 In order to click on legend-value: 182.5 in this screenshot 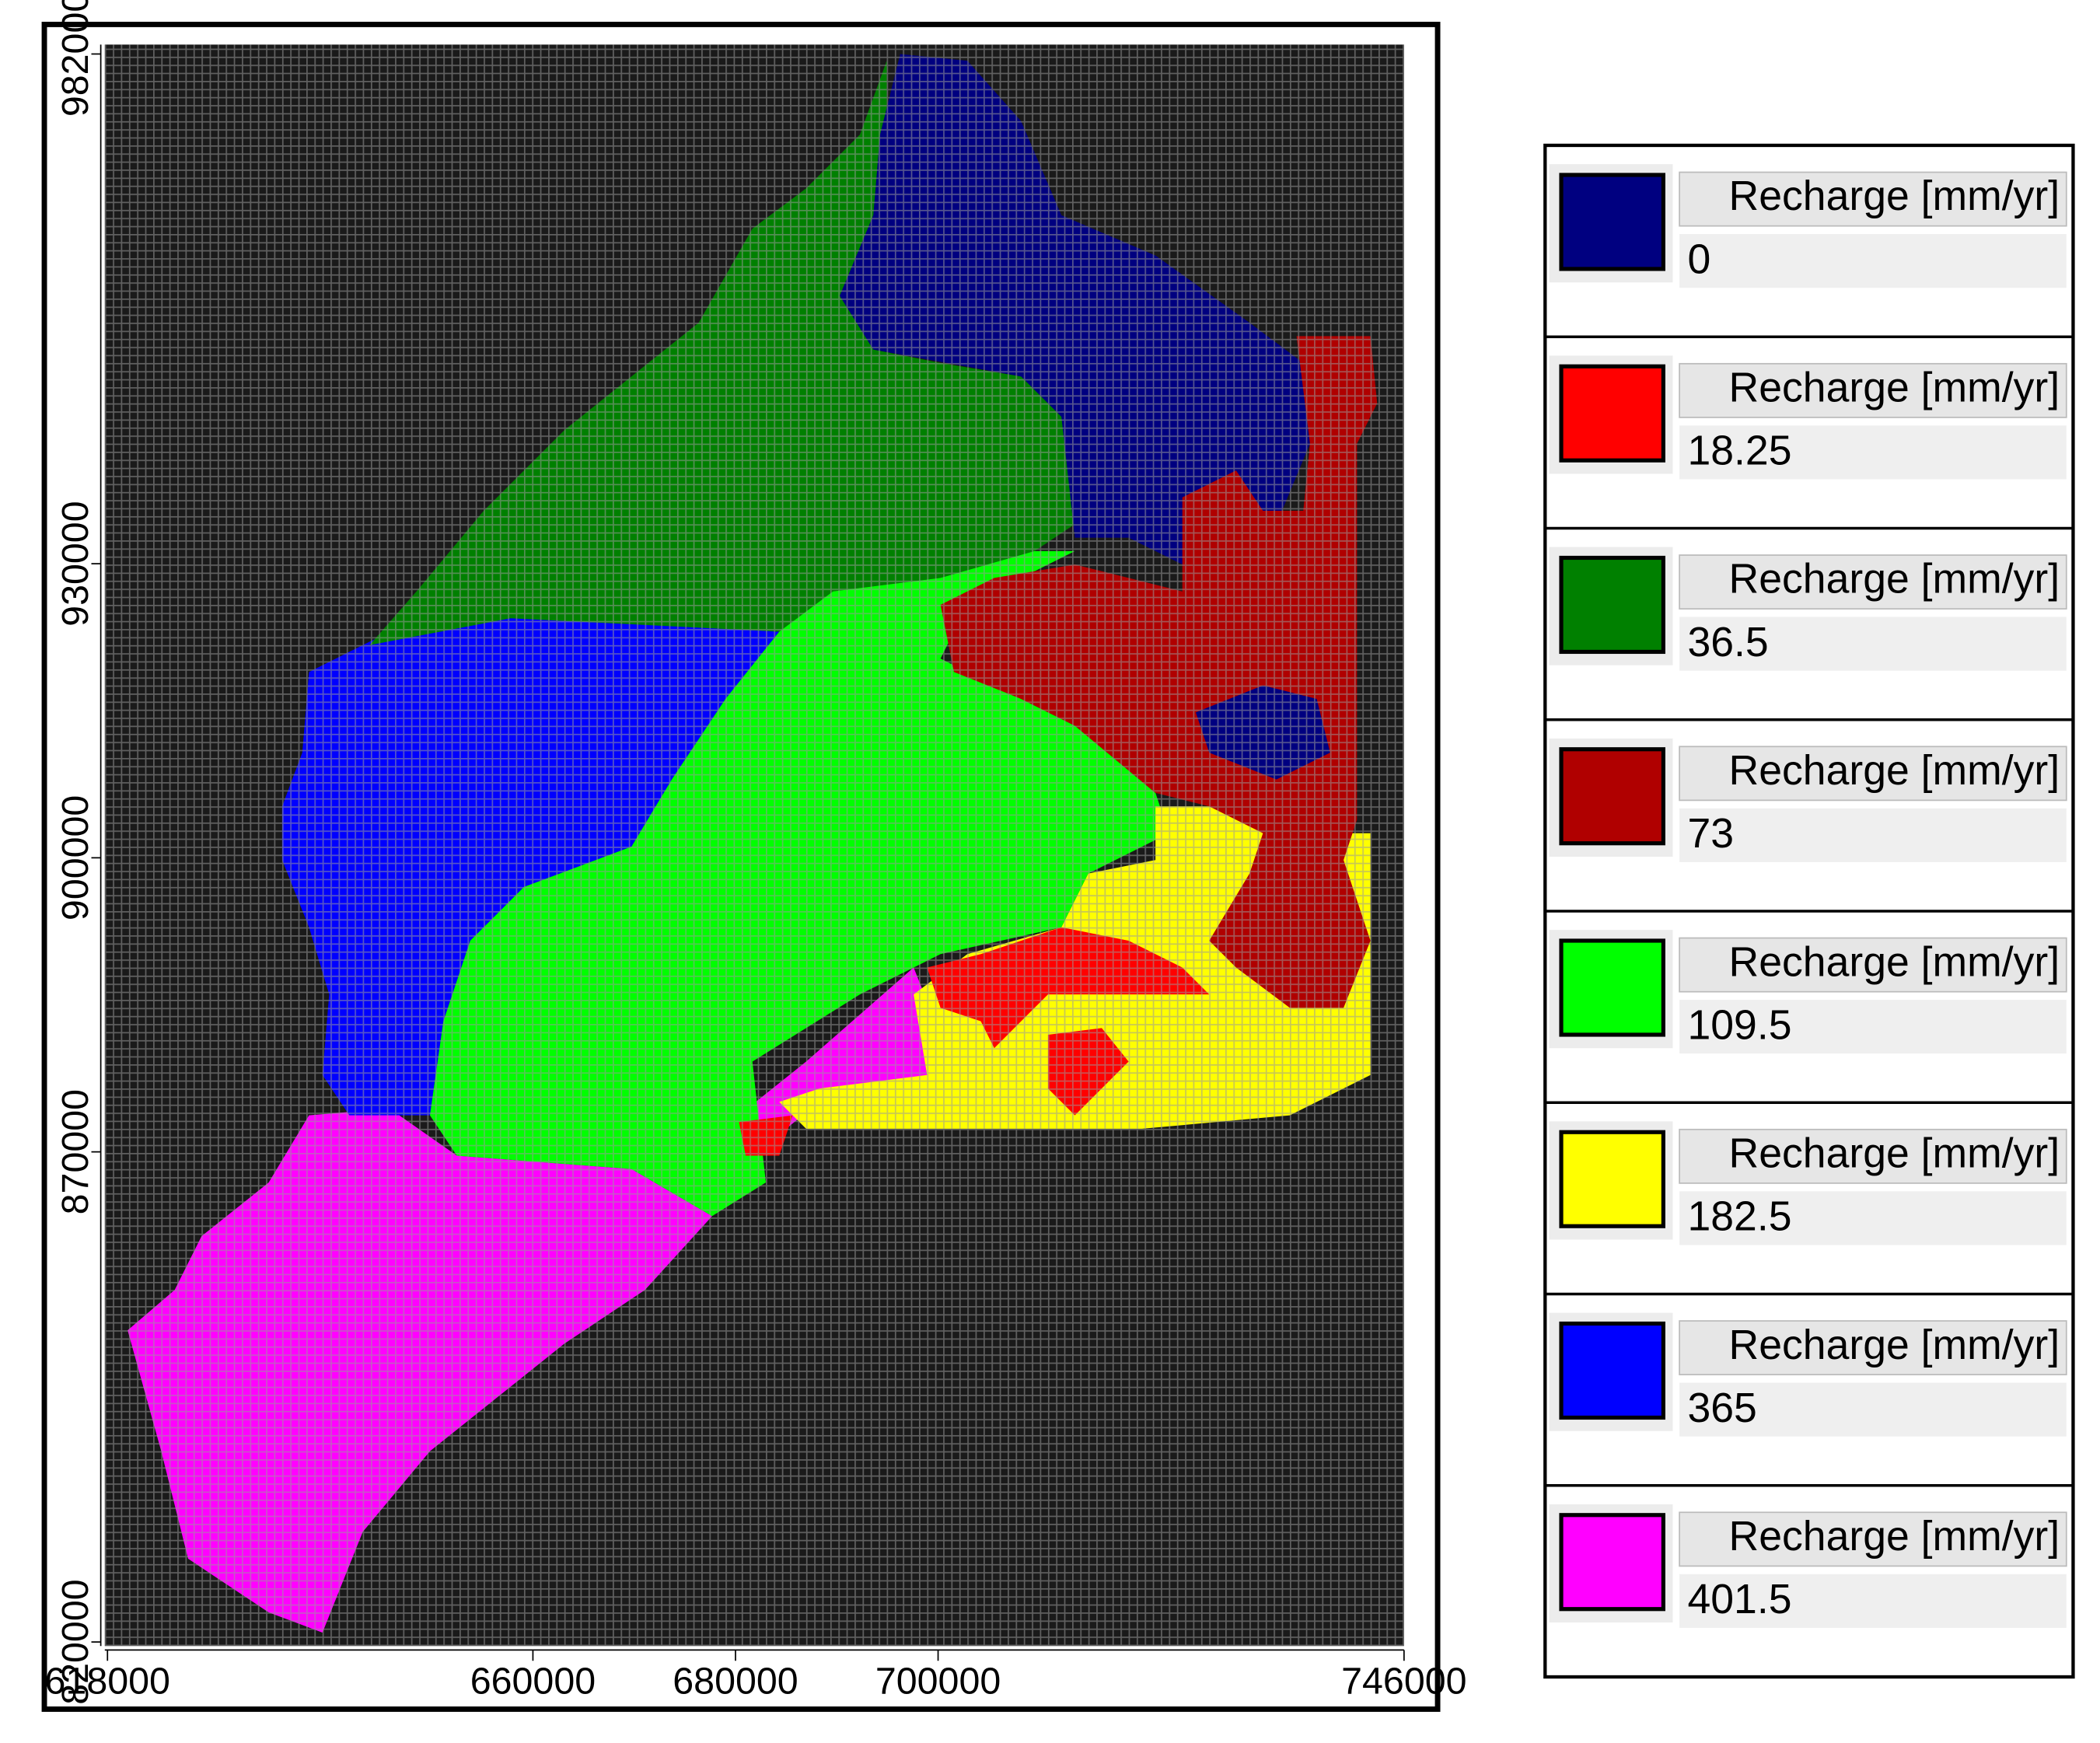, I will do `click(1739, 1217)`.